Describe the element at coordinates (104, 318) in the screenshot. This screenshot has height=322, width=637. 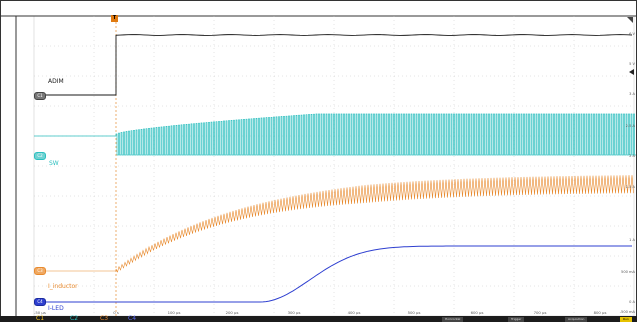
I see `status-channel-c3: C3` at that location.